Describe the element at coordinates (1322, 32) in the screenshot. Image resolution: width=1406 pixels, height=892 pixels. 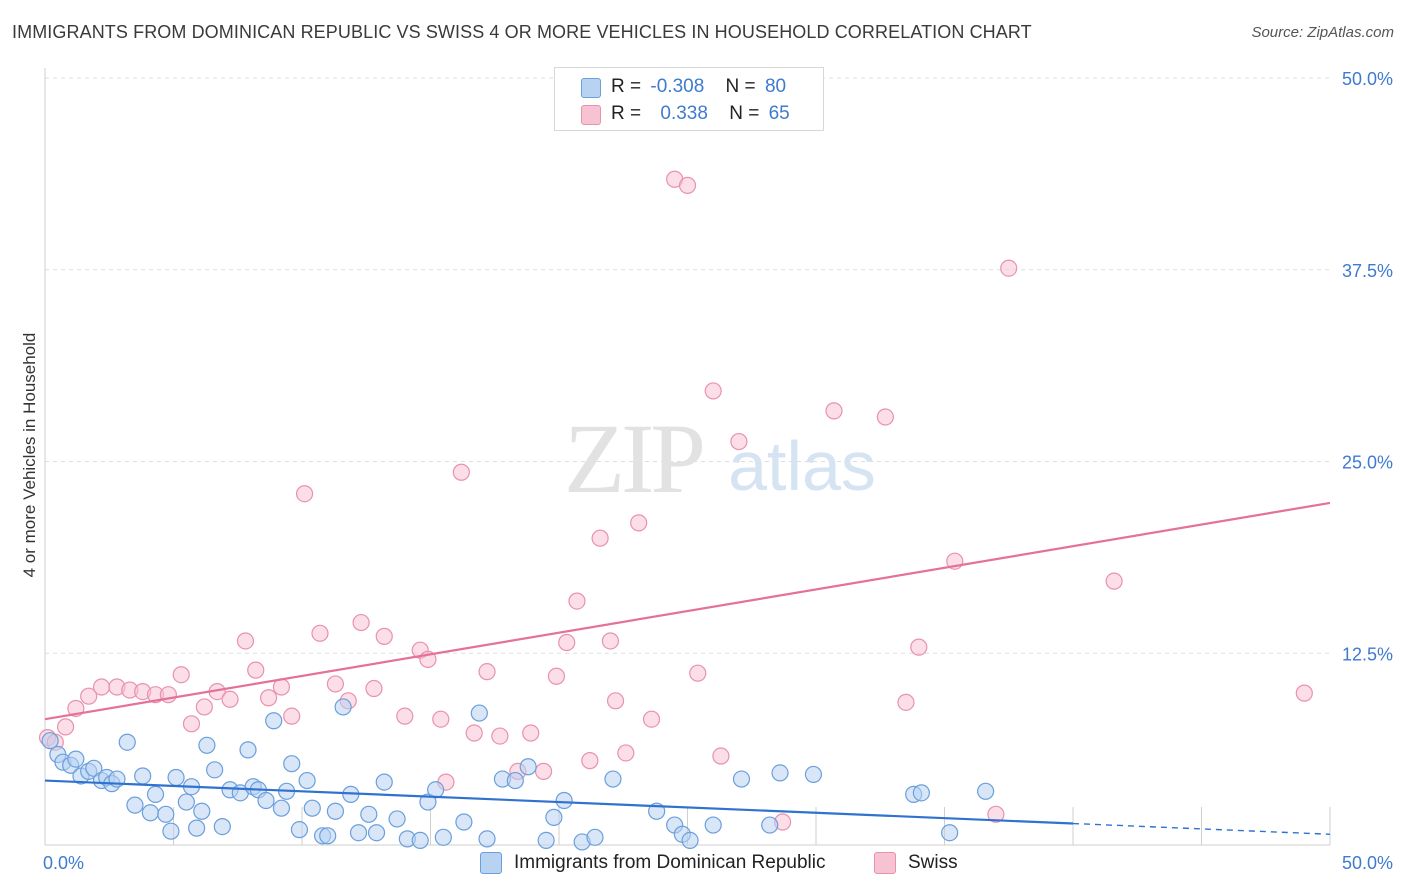
I see `source-note: Source: ZipAtlas.com` at that location.